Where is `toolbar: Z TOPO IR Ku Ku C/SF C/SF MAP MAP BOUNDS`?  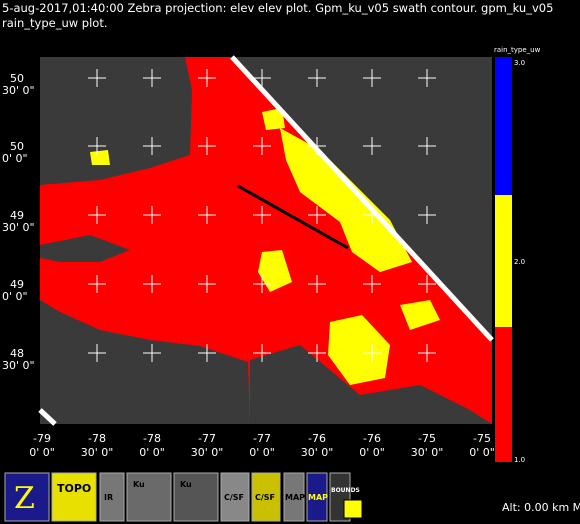 toolbar: Z TOPO IR Ku Ku C/SF C/SF MAP MAP BOUNDS is located at coordinates (183, 497).